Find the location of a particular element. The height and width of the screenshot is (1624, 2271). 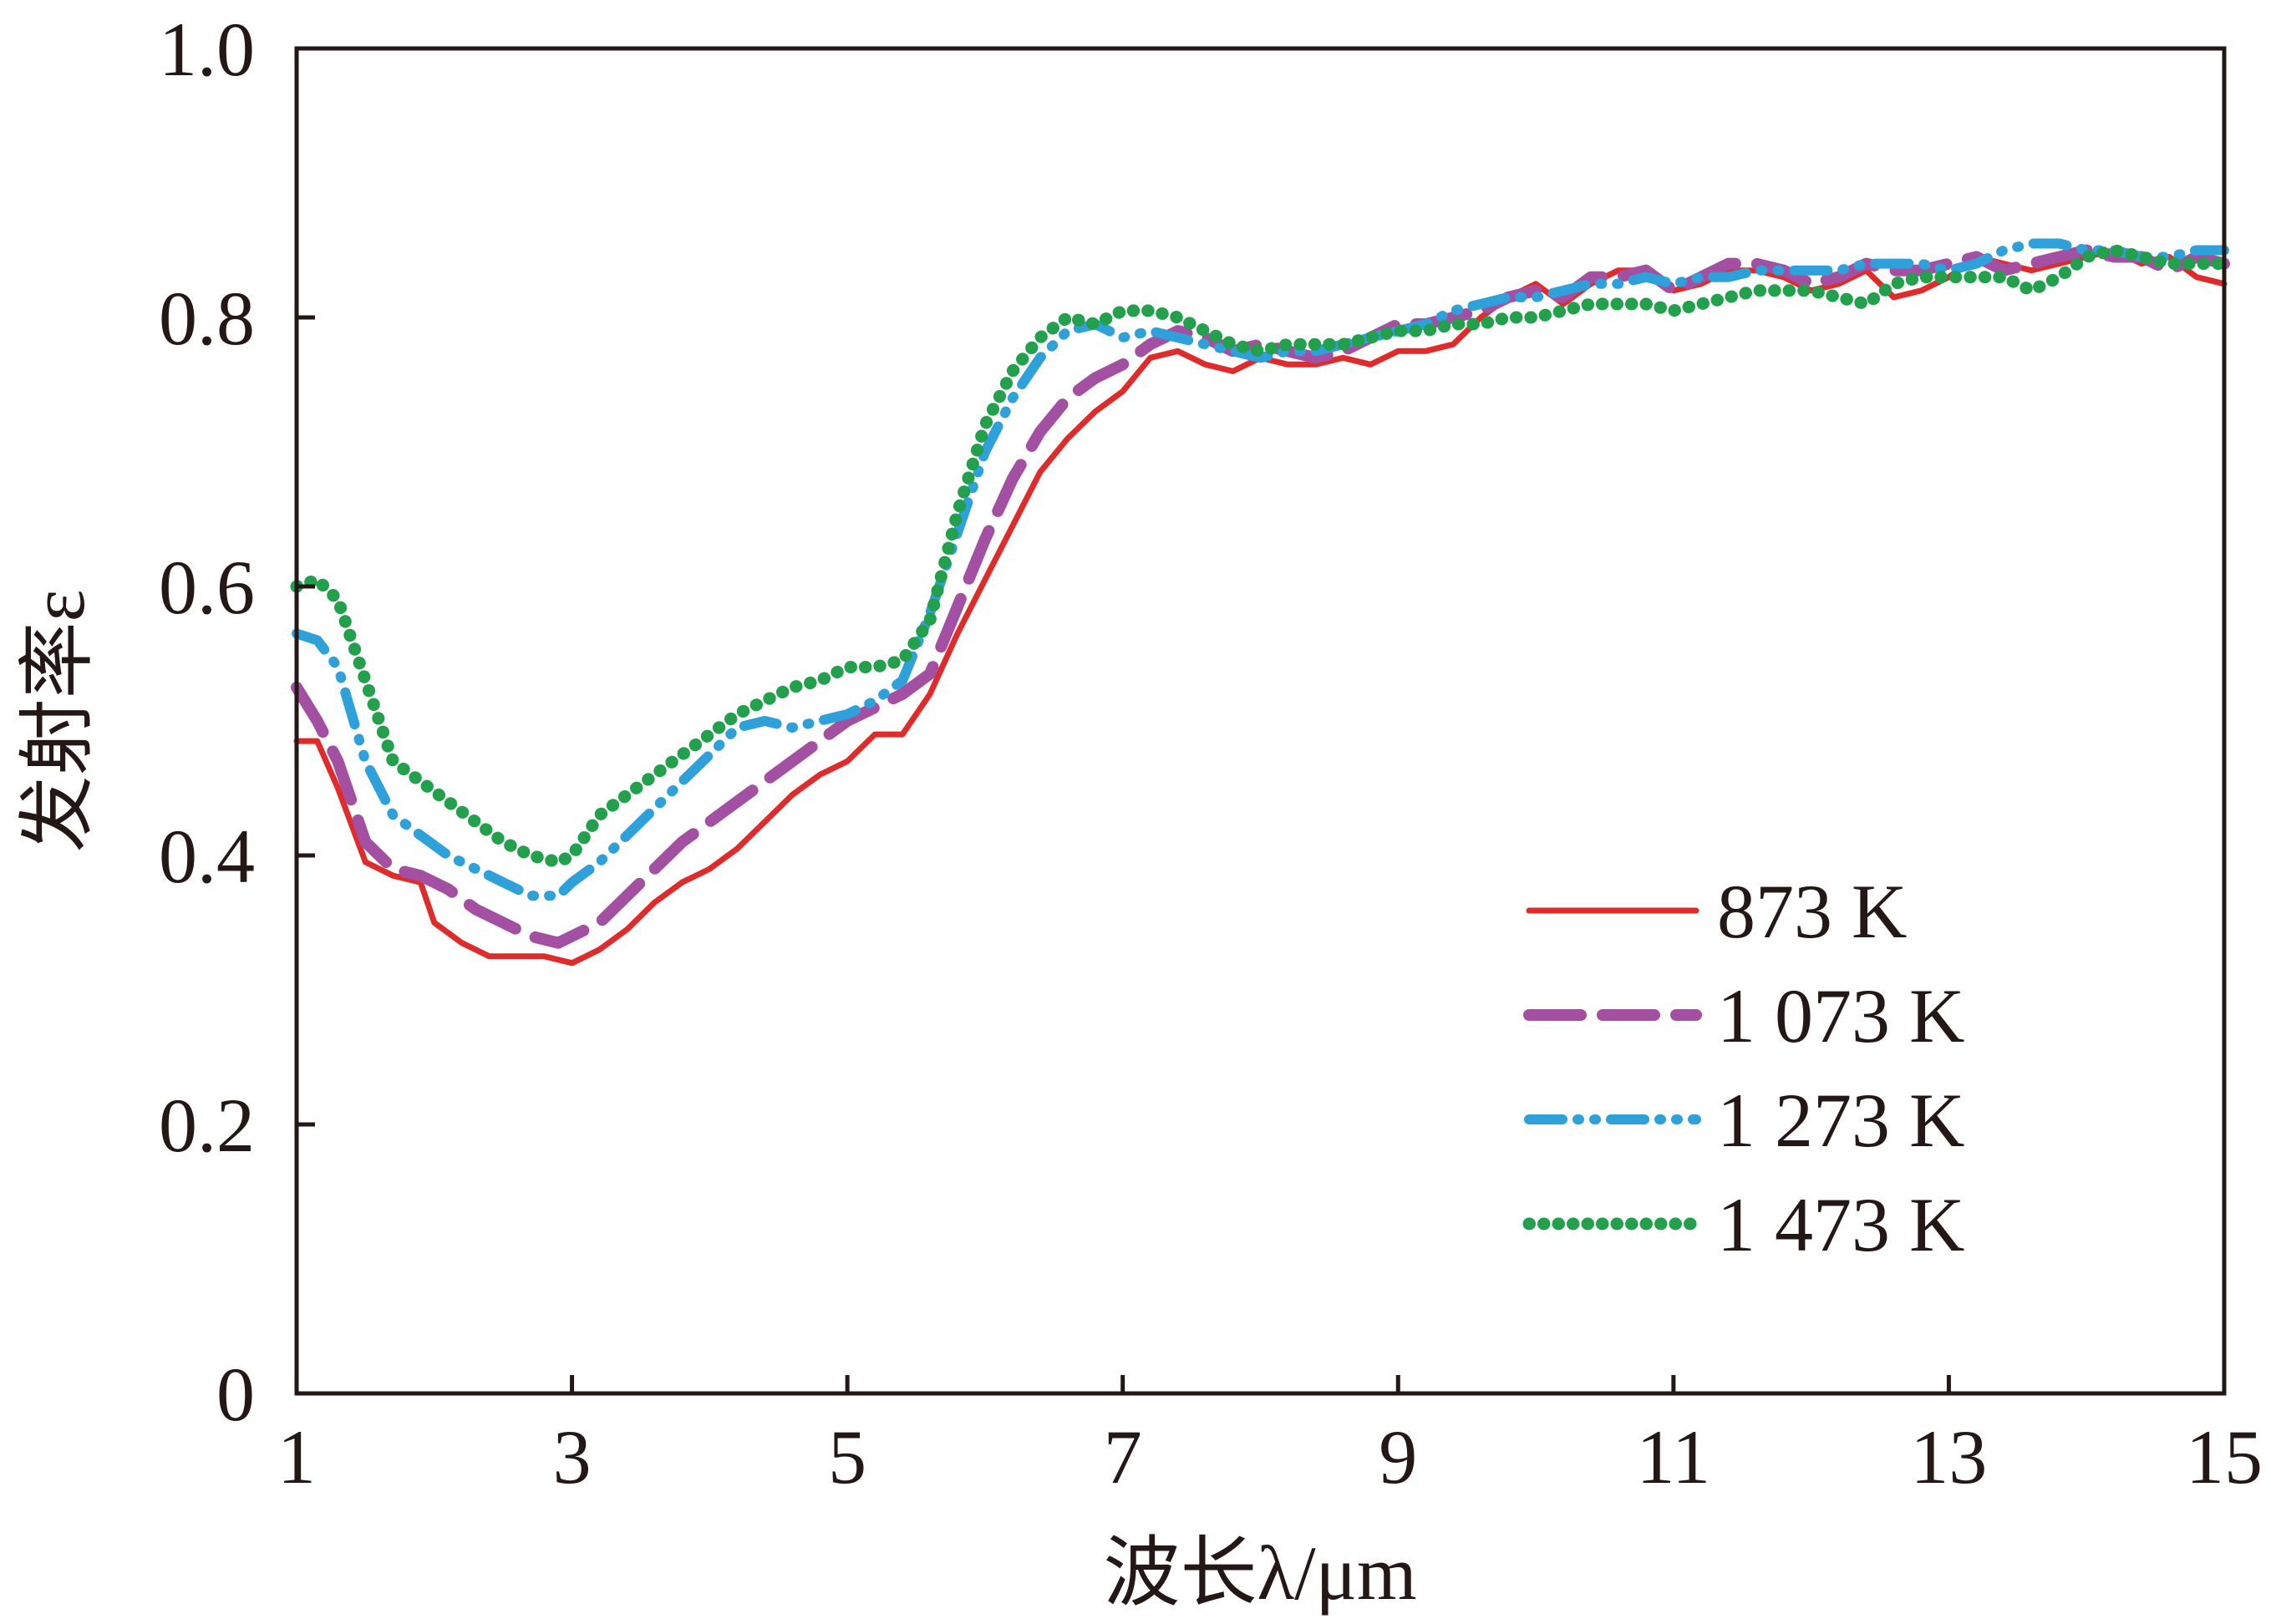

x-tick-label: 5 is located at coordinates (847, 1457).